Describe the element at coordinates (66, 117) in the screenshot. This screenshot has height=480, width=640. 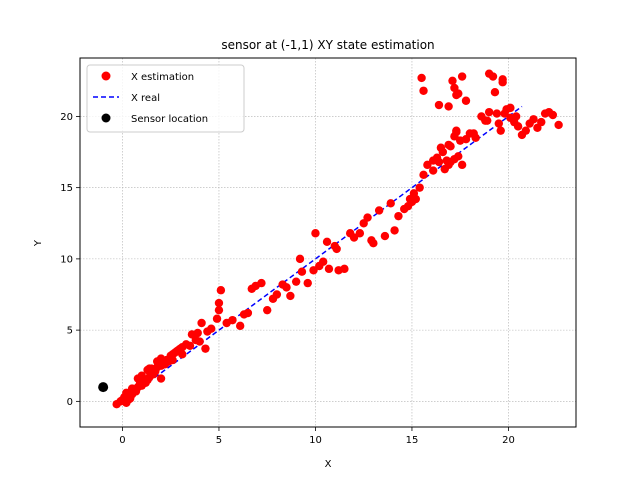
I see `y-tick-label: 20` at that location.